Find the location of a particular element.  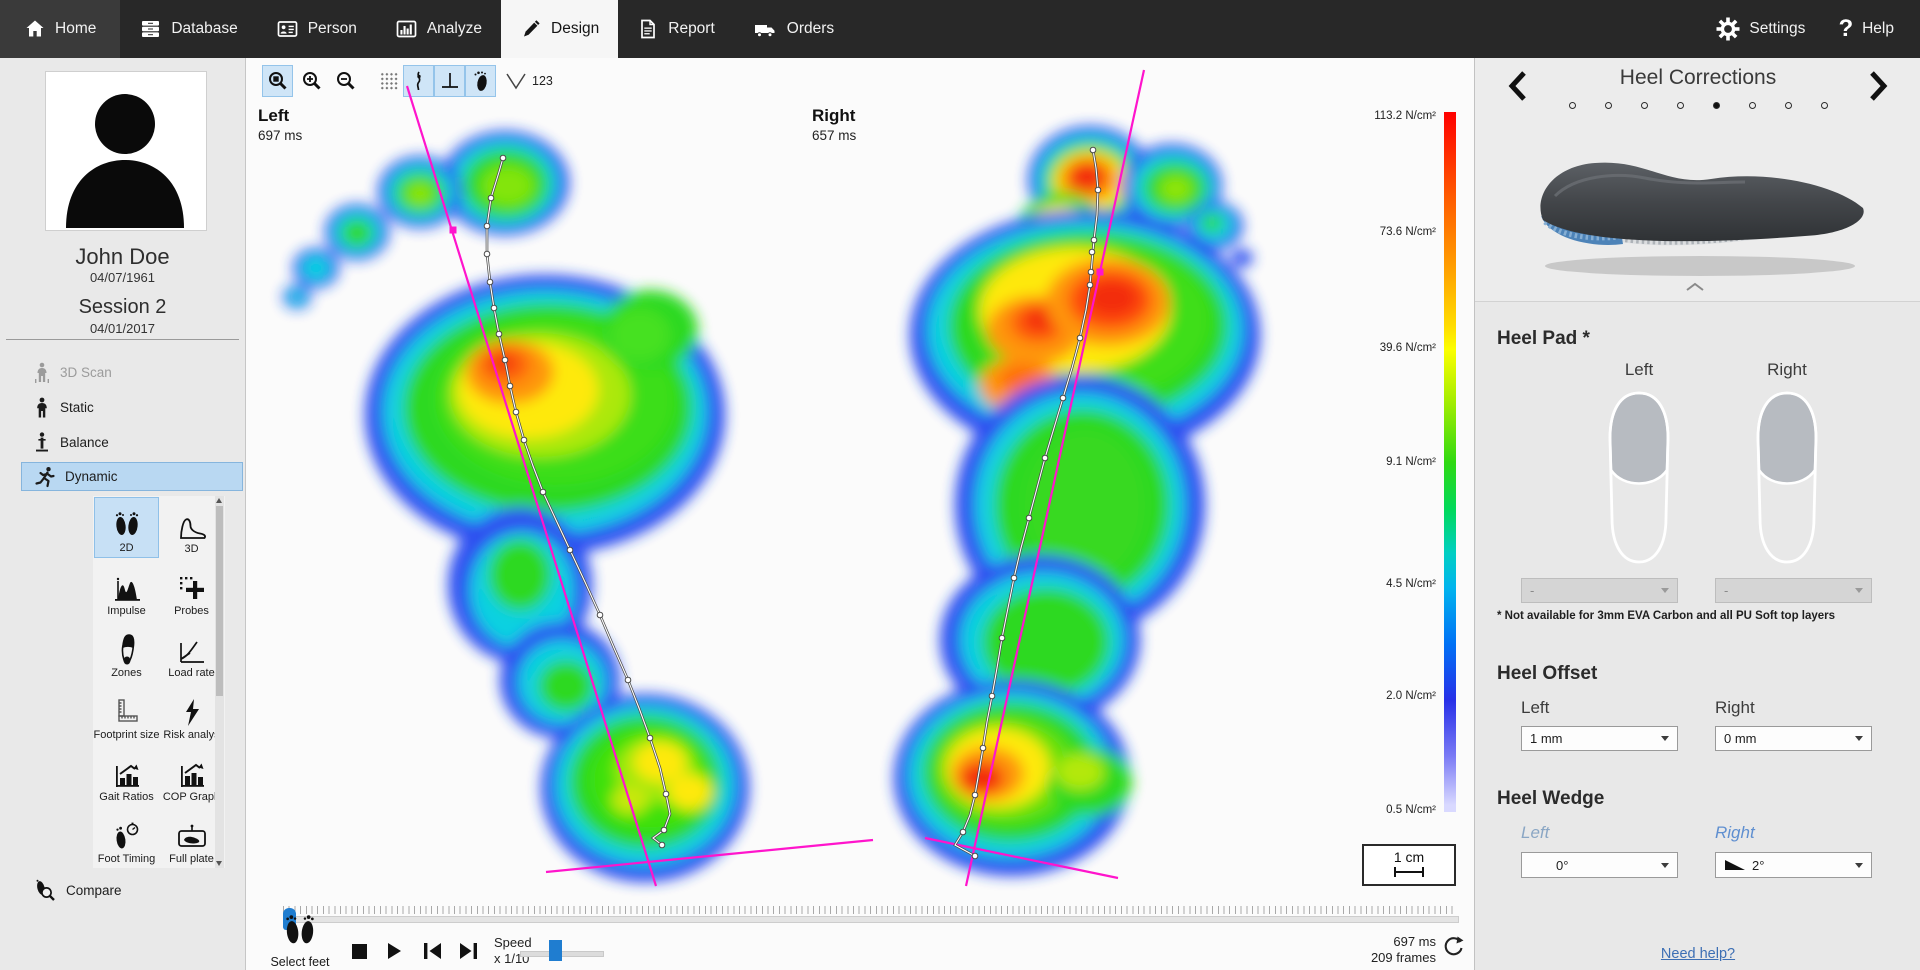

zoom-window-button is located at coordinates (277, 81).